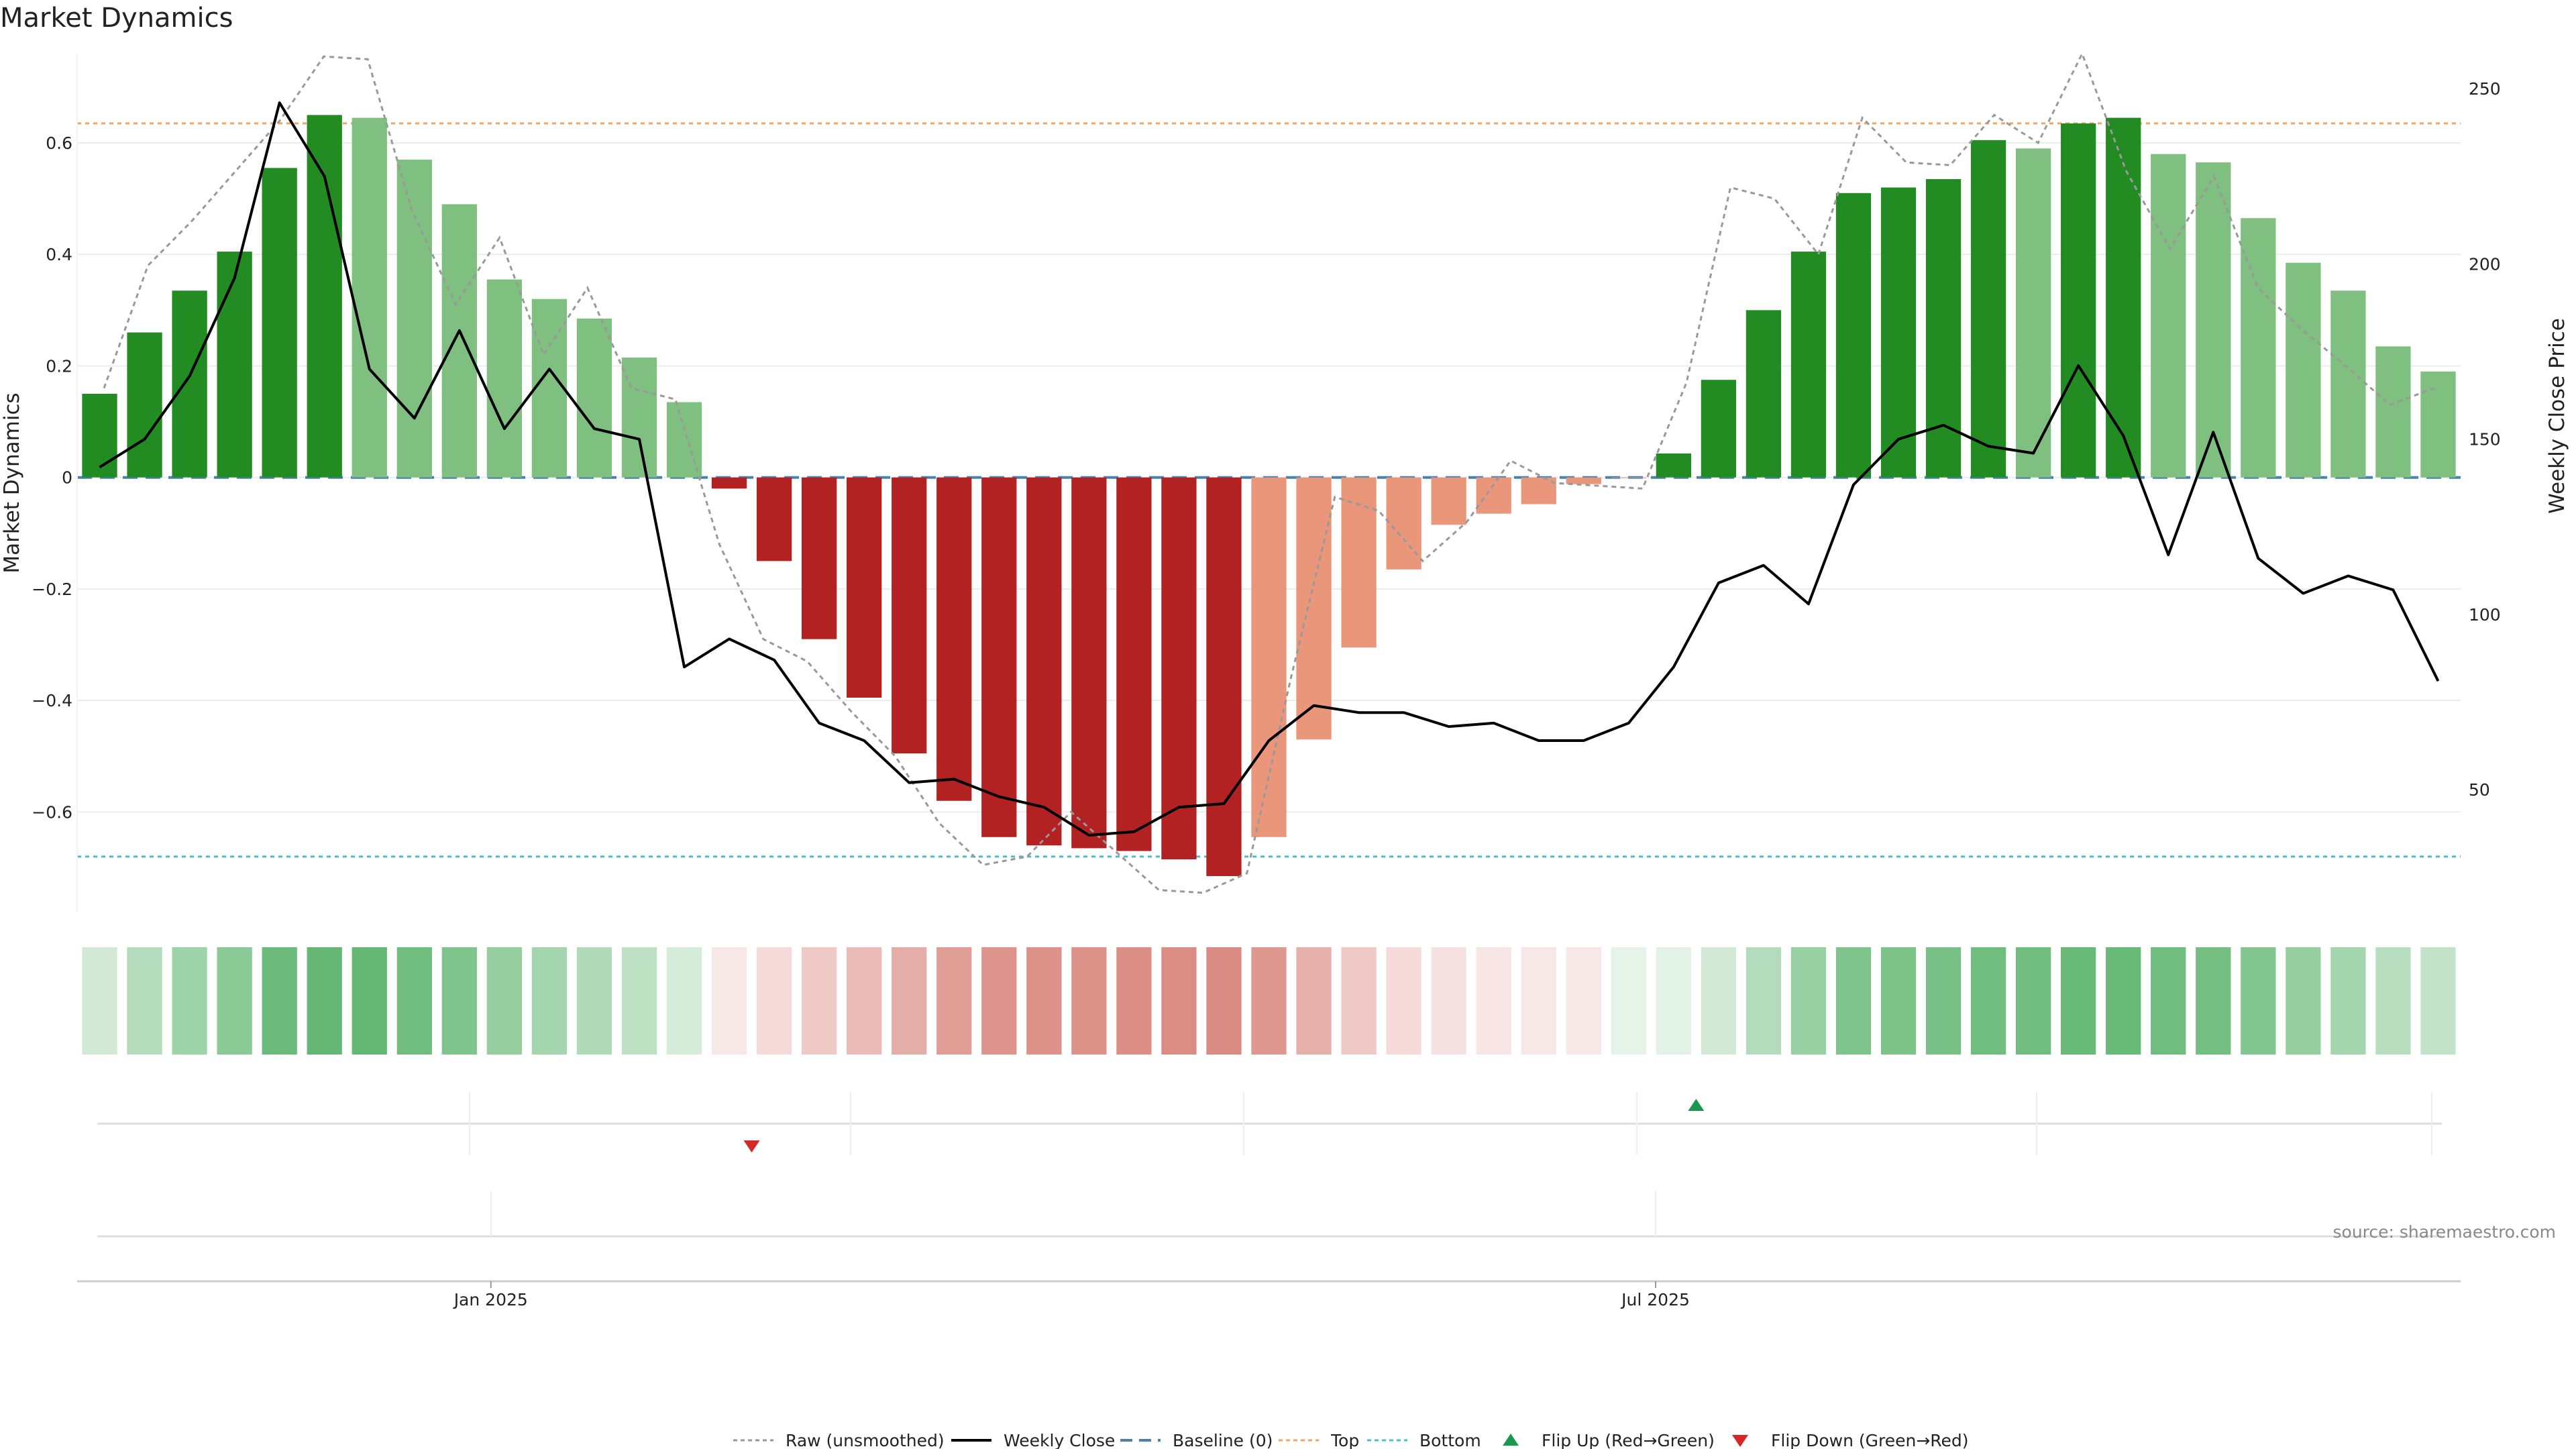 This screenshot has width=2576, height=1449. I want to click on y-right-tick-label: 150, so click(2485, 439).